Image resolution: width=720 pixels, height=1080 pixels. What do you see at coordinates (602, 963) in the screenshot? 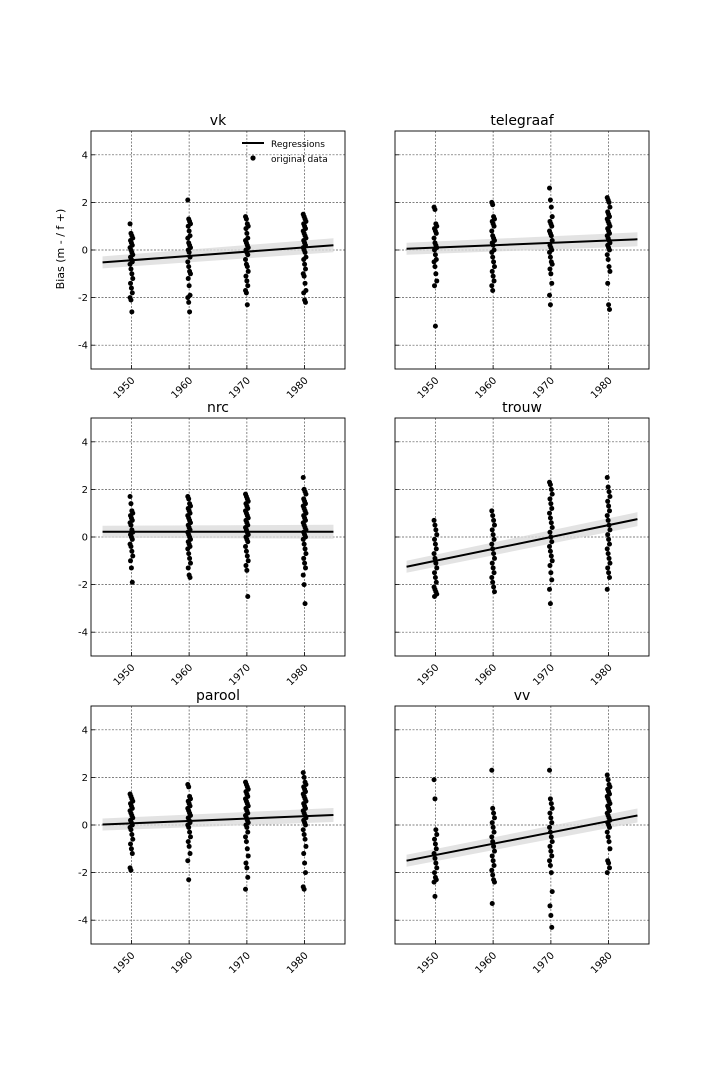
I see `x-tick-label: 1980` at bounding box center [602, 963].